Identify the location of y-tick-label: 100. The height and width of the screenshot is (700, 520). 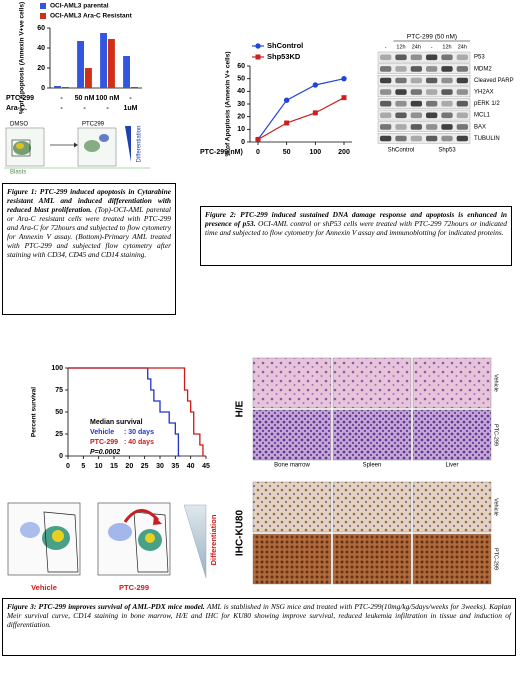
(57, 368).